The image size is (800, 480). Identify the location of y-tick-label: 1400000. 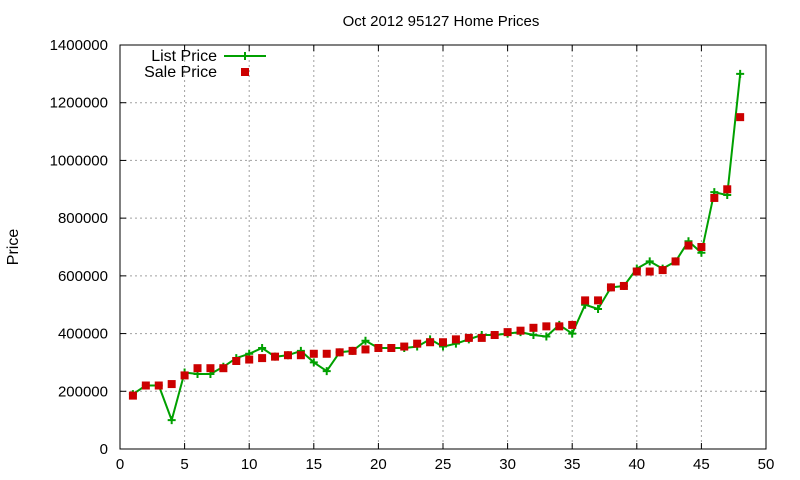
(79, 45).